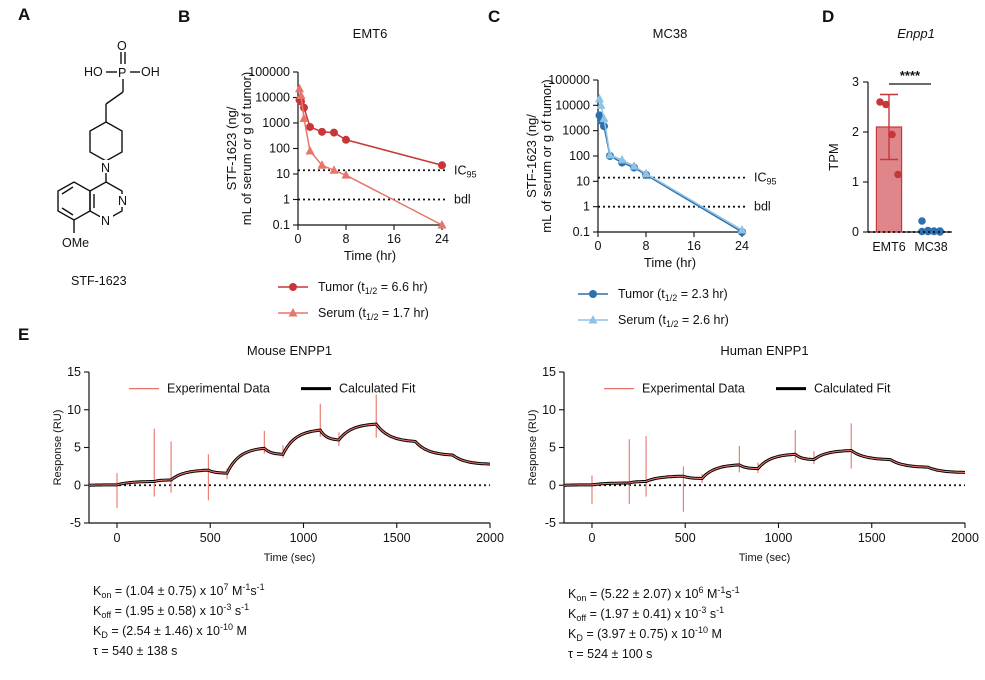 The width and height of the screenshot is (985, 680). What do you see at coordinates (269, 72) in the screenshot?
I see `y-tick-label: 100000` at bounding box center [269, 72].